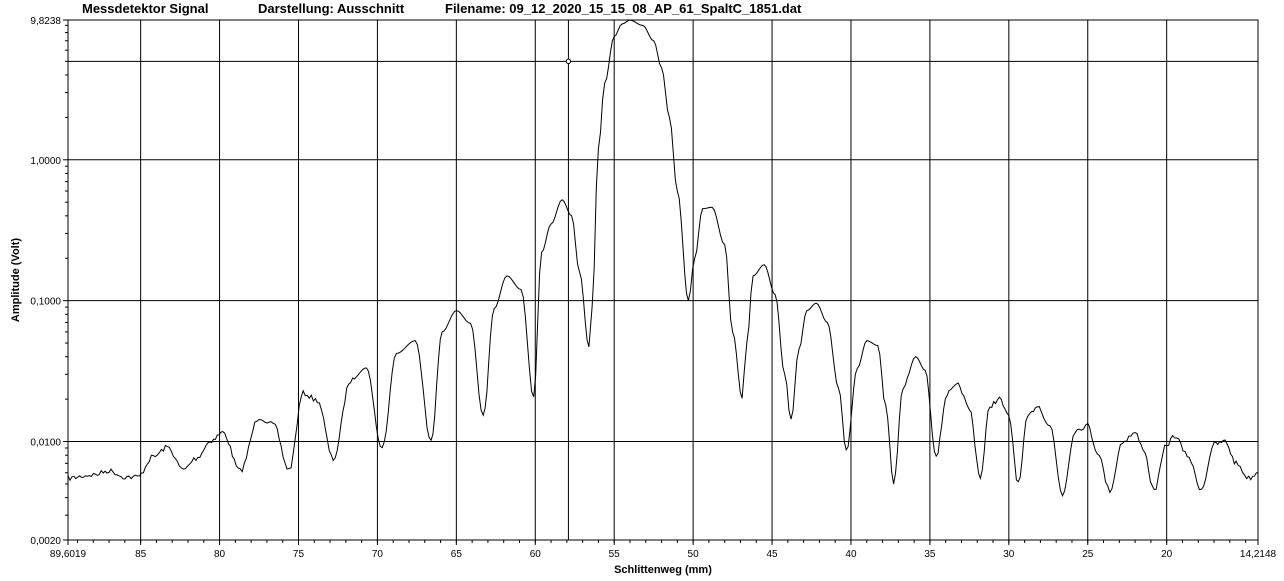  What do you see at coordinates (16, 280) in the screenshot?
I see `y-axis-label: Amplitude (Volt)` at bounding box center [16, 280].